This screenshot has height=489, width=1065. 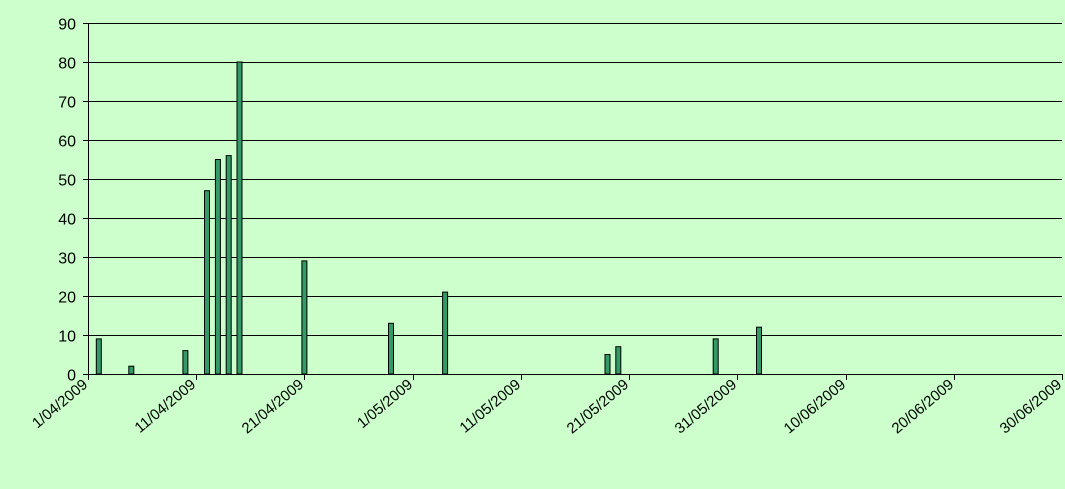 I want to click on y-tick-label: 50, so click(x=67, y=181).